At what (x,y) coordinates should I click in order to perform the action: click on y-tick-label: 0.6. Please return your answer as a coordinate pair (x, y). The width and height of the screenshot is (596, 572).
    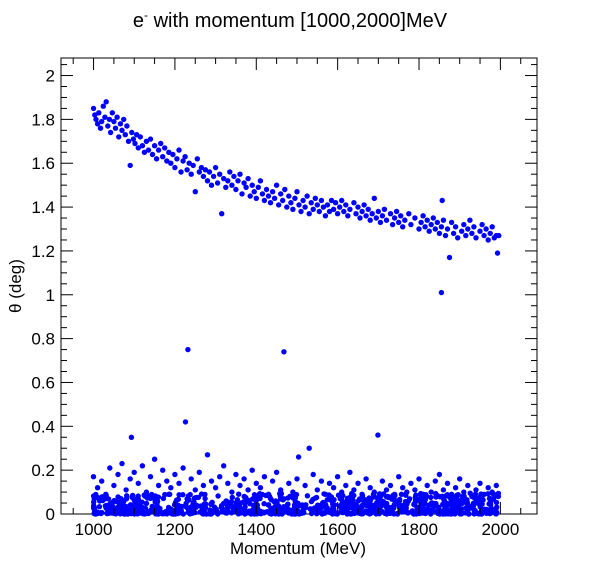
    Looking at the image, I should click on (43, 382).